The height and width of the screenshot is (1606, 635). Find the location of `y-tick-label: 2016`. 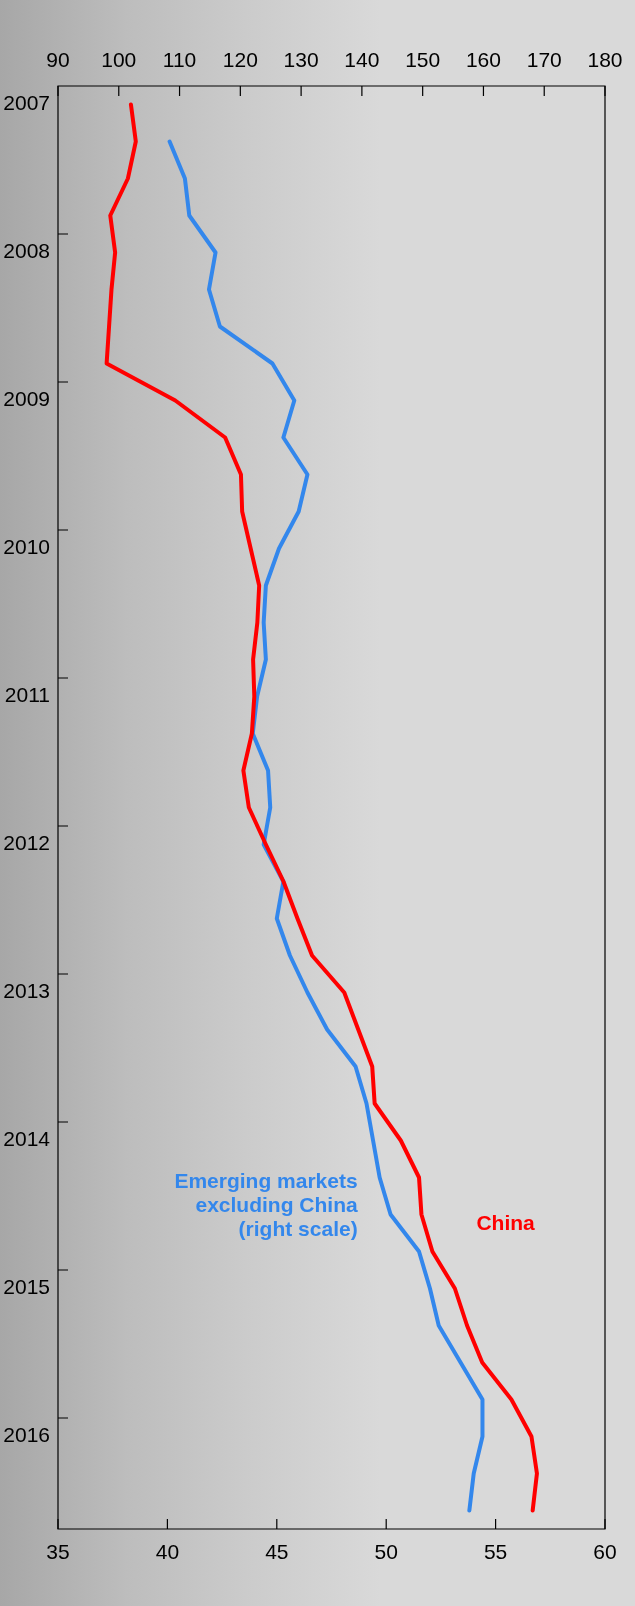

y-tick-label: 2016 is located at coordinates (26, 1435).